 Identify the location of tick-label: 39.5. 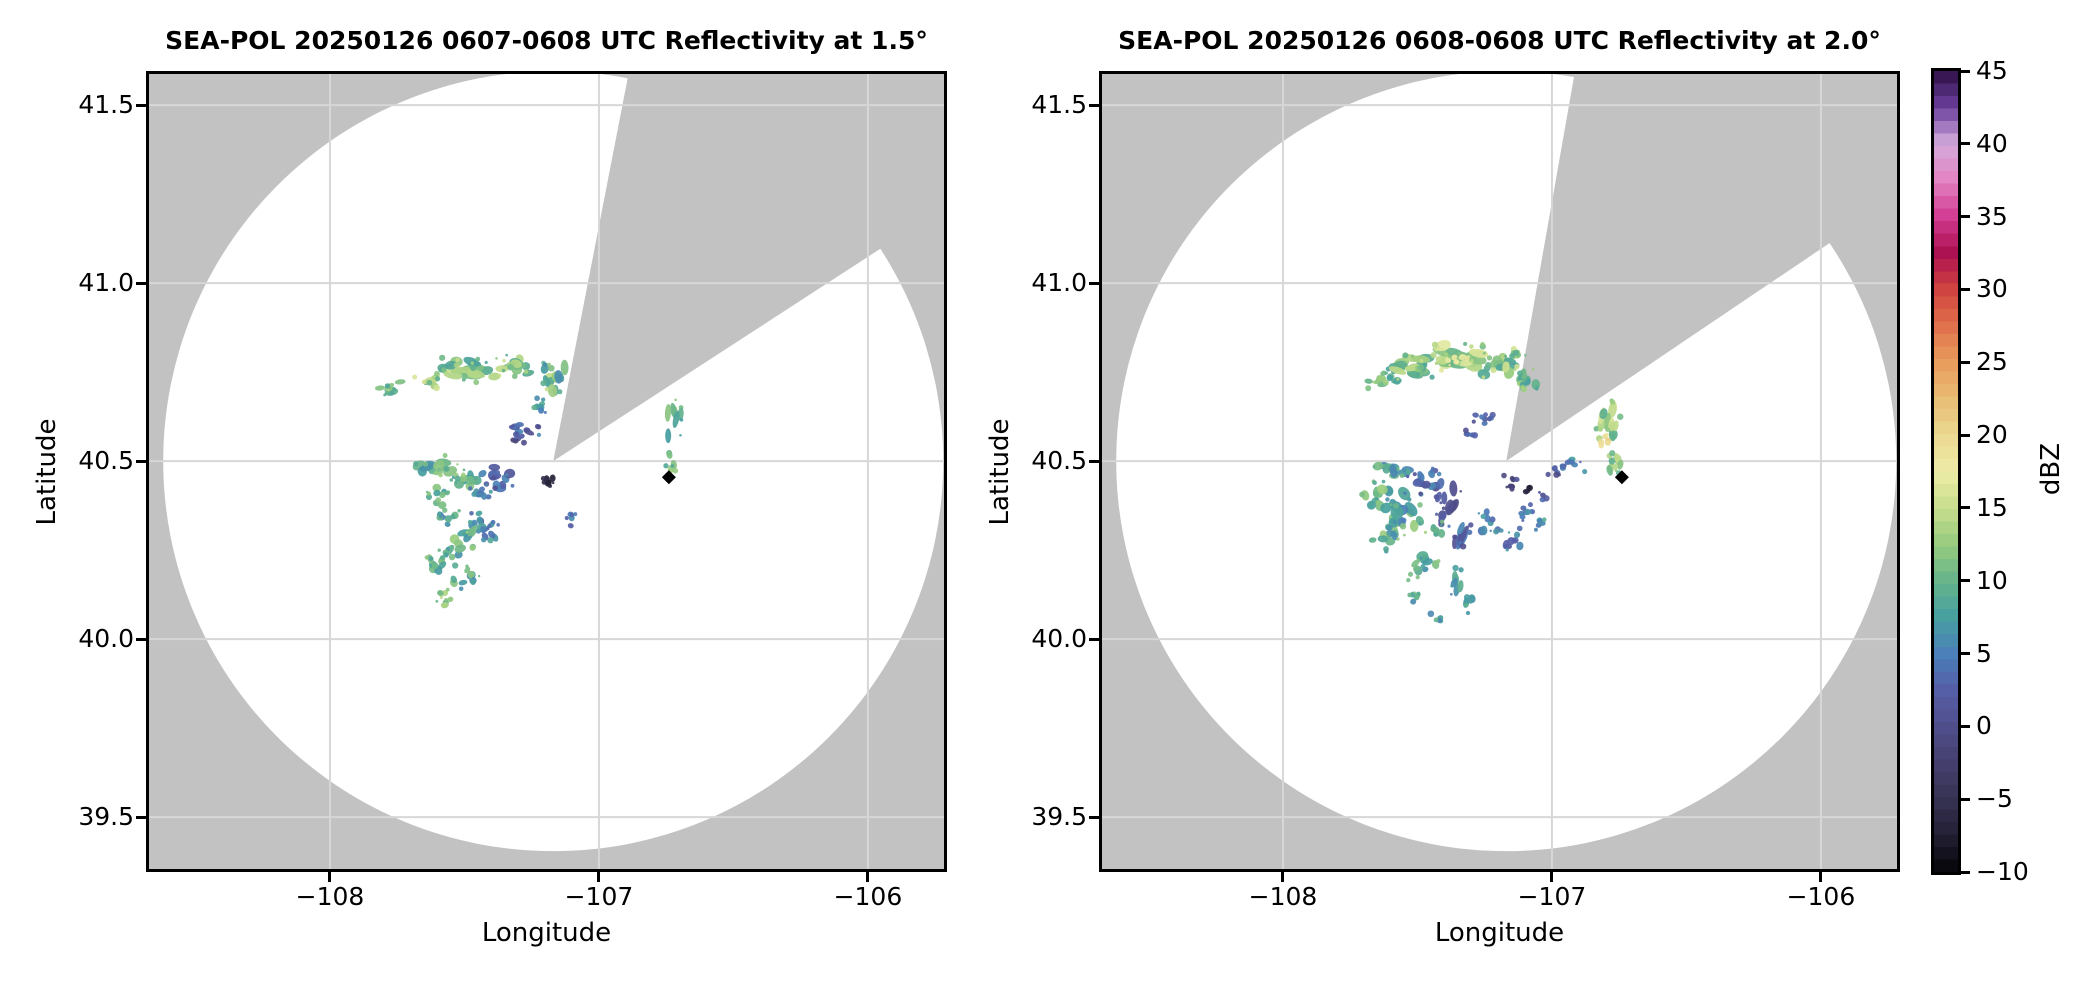
(1059, 817).